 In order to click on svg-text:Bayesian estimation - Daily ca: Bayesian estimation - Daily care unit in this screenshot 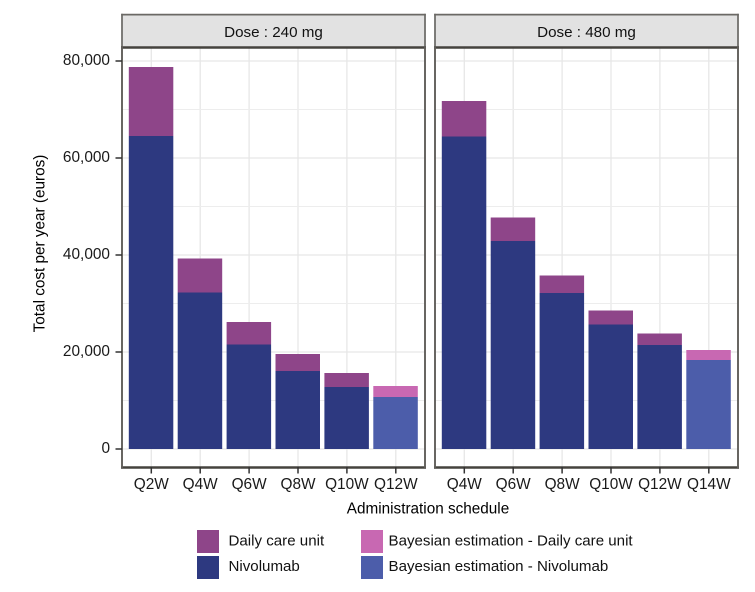, I will do `click(511, 541)`.